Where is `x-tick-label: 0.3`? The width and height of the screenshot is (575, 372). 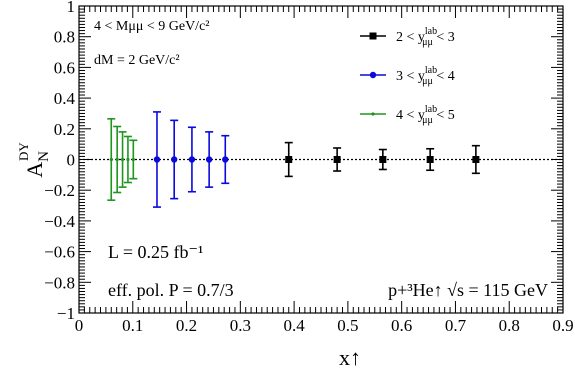 x-tick-label: 0.3 is located at coordinates (240, 325).